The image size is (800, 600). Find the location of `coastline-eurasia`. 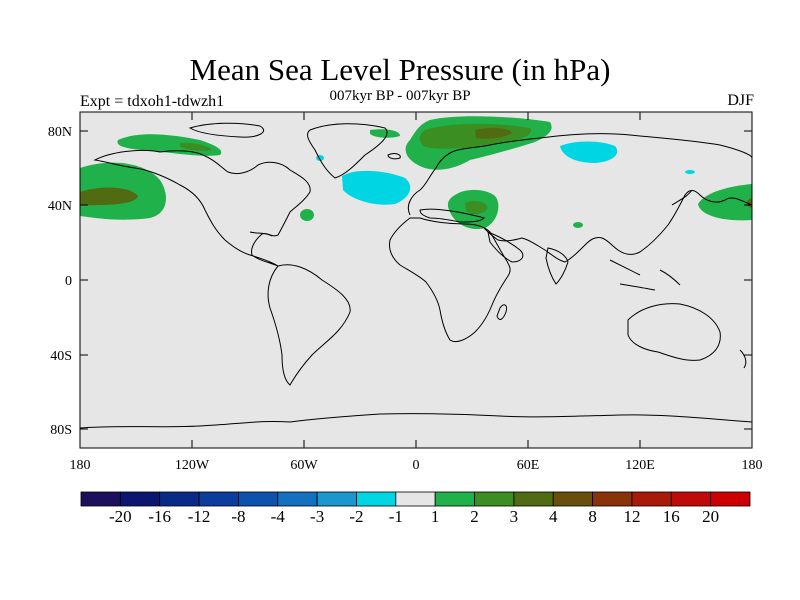

coastline-eurasia is located at coordinates (579, 198).